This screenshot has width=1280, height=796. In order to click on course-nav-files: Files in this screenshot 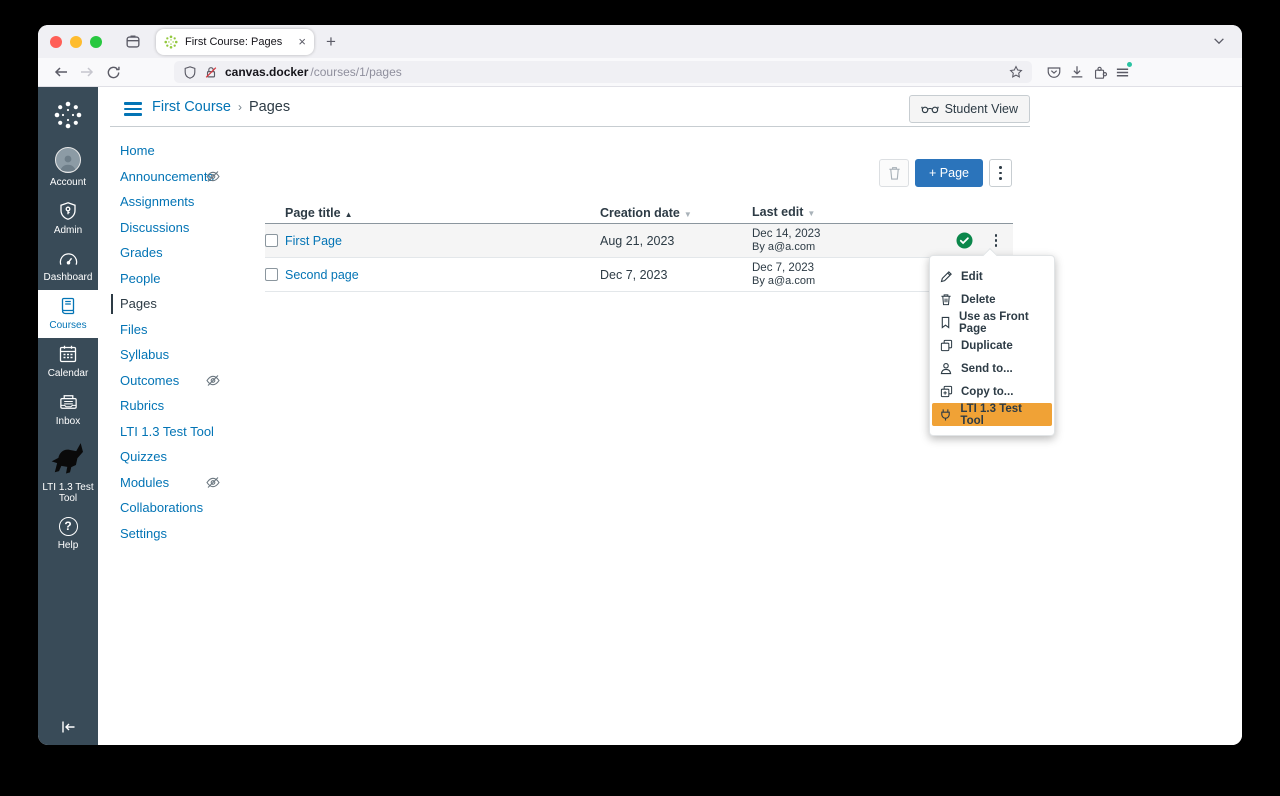, I will do `click(134, 329)`.